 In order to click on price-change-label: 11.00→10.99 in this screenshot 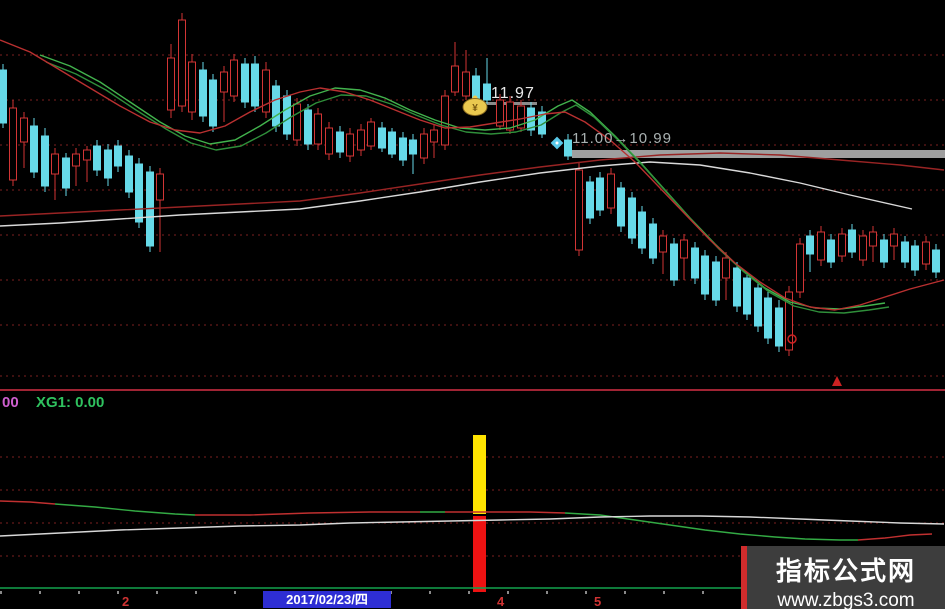, I will do `click(622, 138)`.